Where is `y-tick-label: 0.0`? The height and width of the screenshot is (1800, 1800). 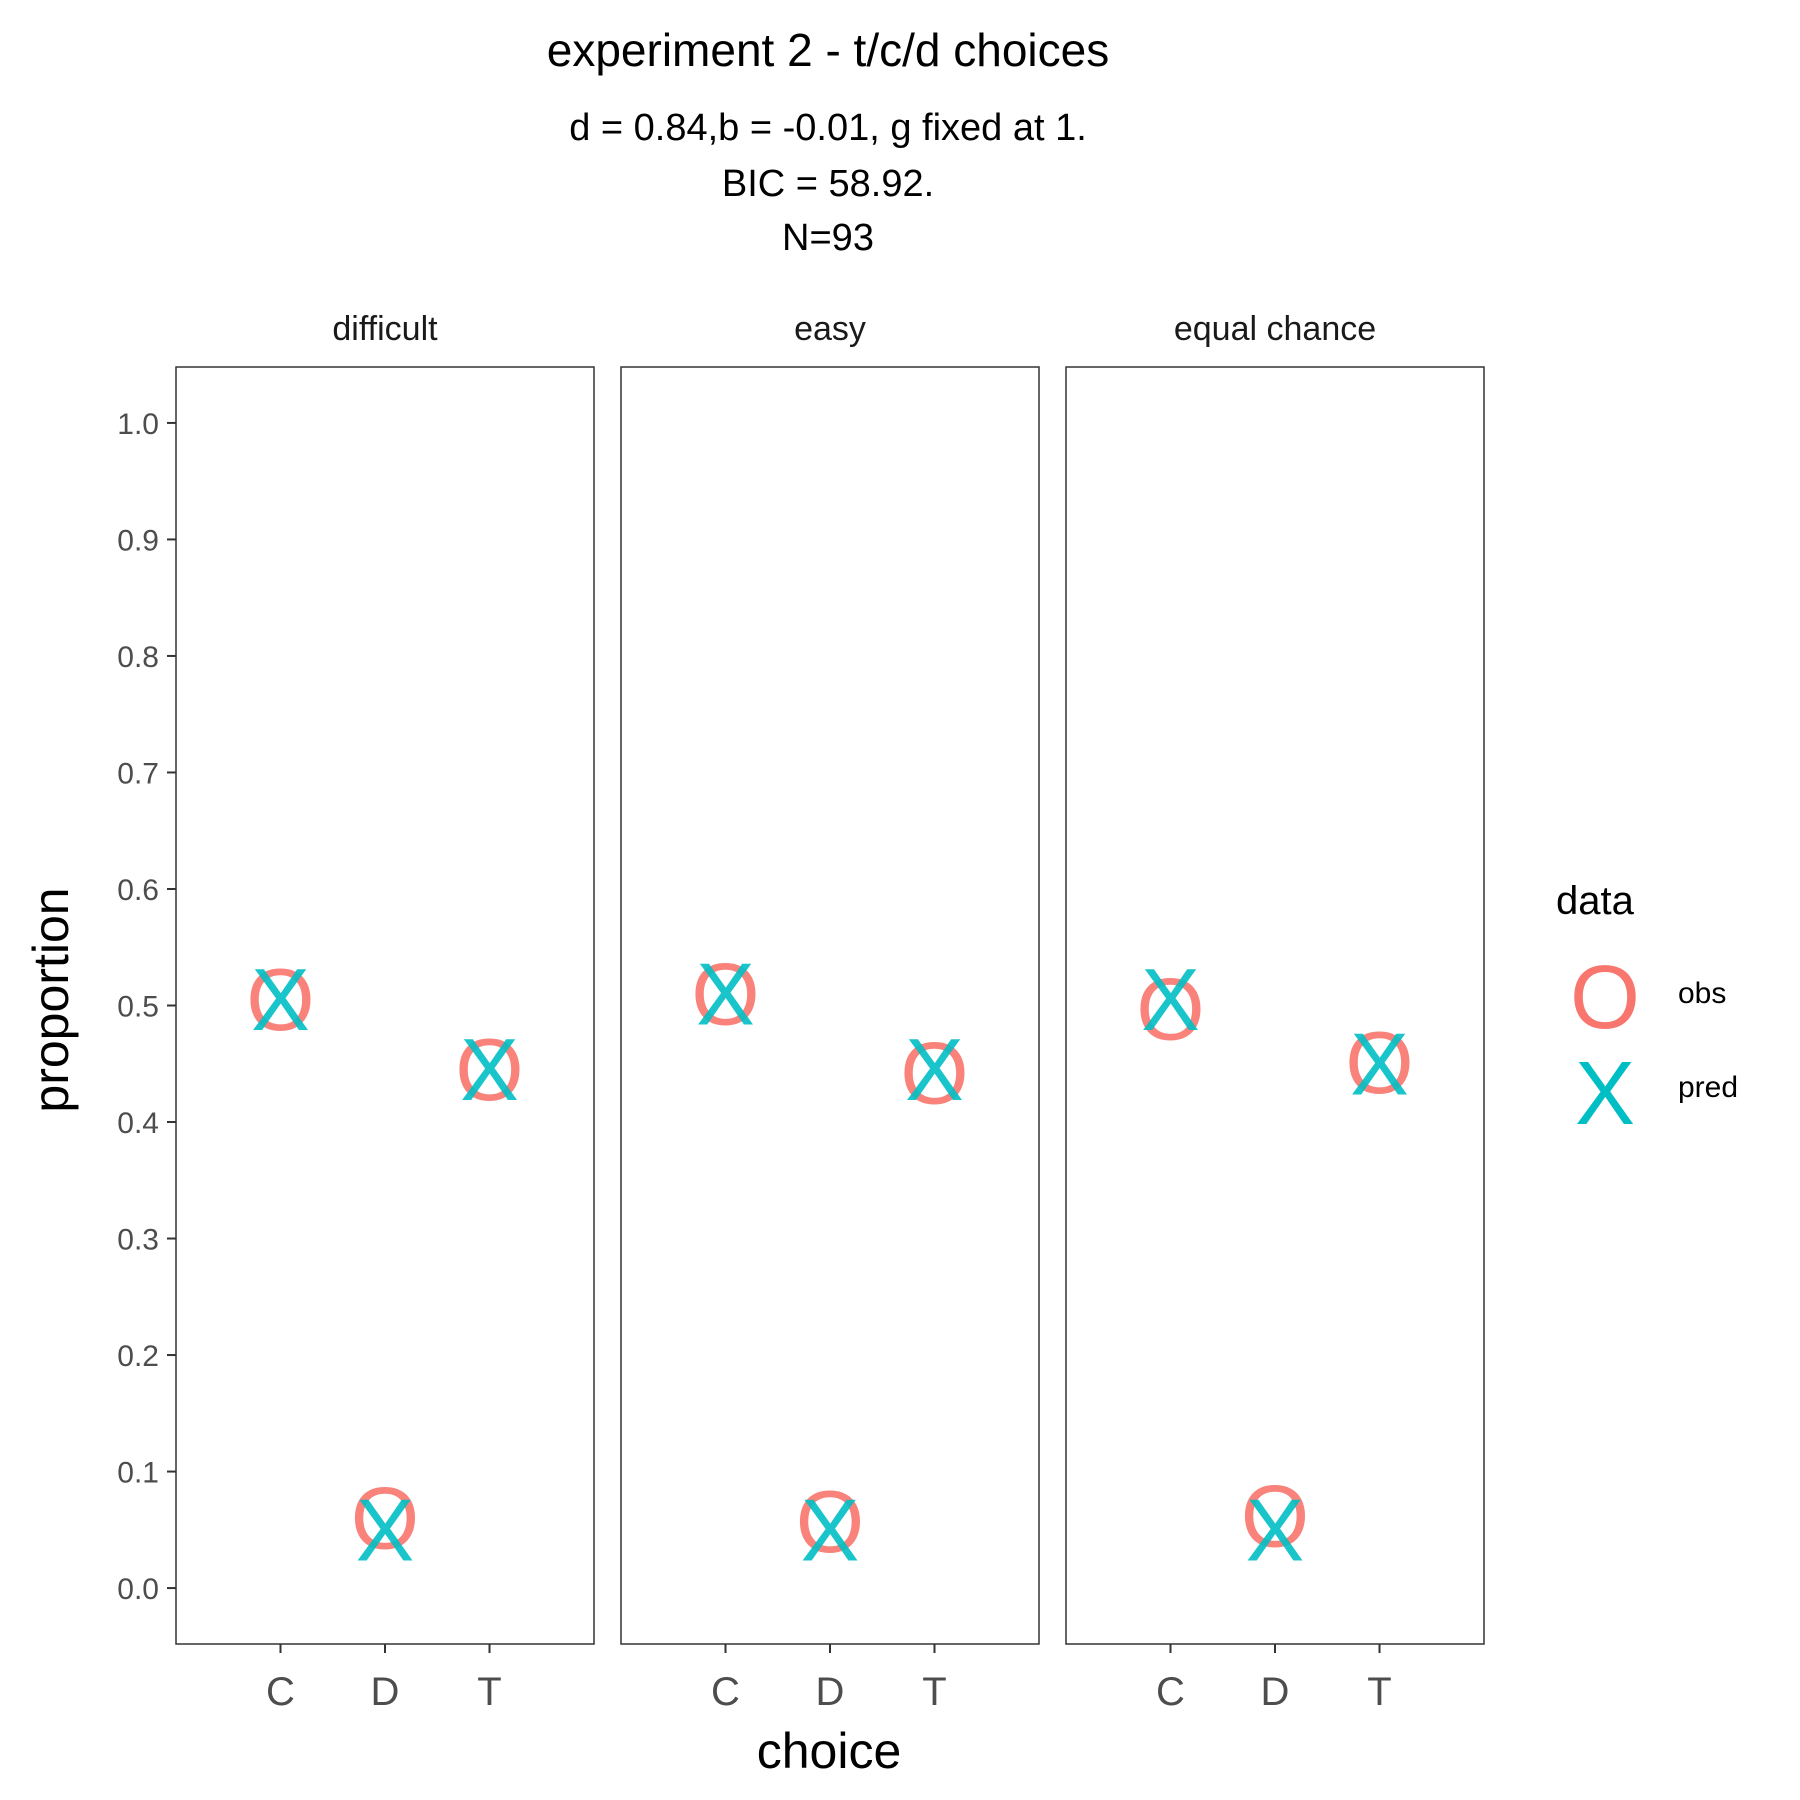
y-tick-label: 0.0 is located at coordinates (138, 1589).